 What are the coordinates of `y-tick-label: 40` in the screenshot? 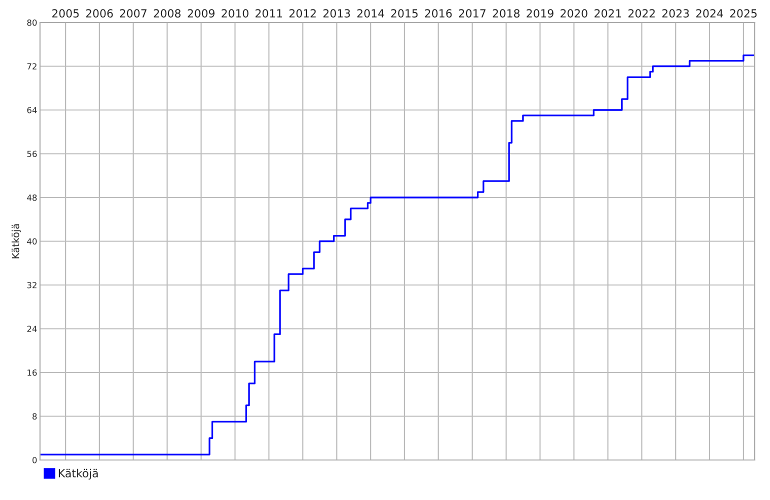 It's located at (32, 241).